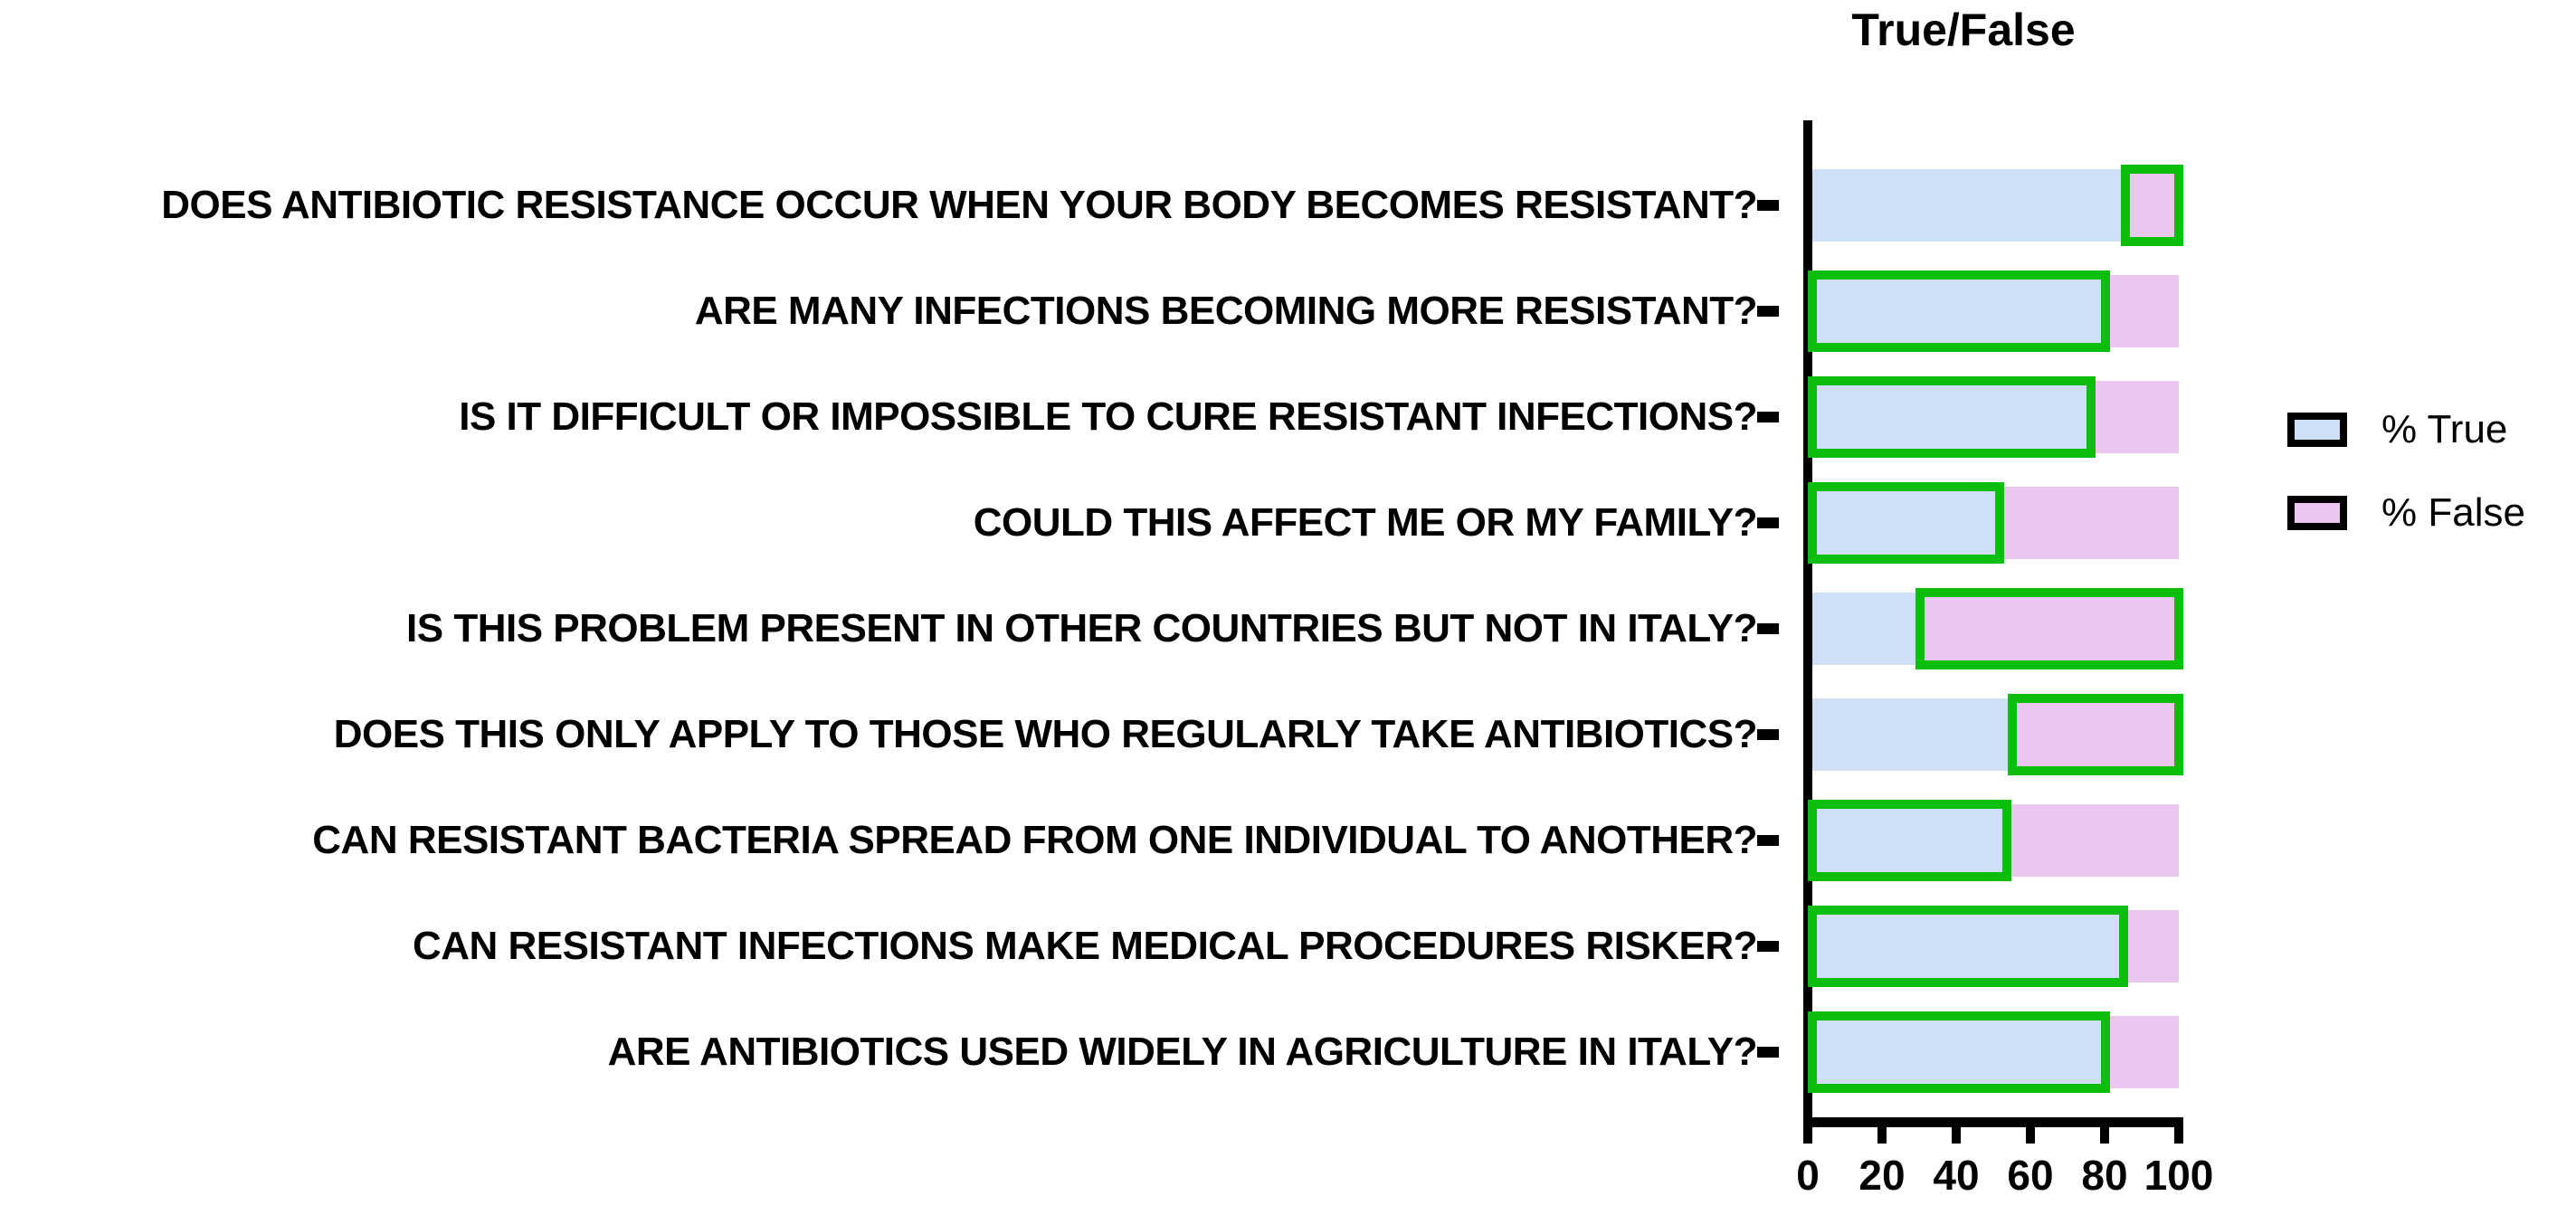 This screenshot has height=1215, width=2576. What do you see at coordinates (2105, 1175) in the screenshot?
I see `x-axis-tick-label: 80` at bounding box center [2105, 1175].